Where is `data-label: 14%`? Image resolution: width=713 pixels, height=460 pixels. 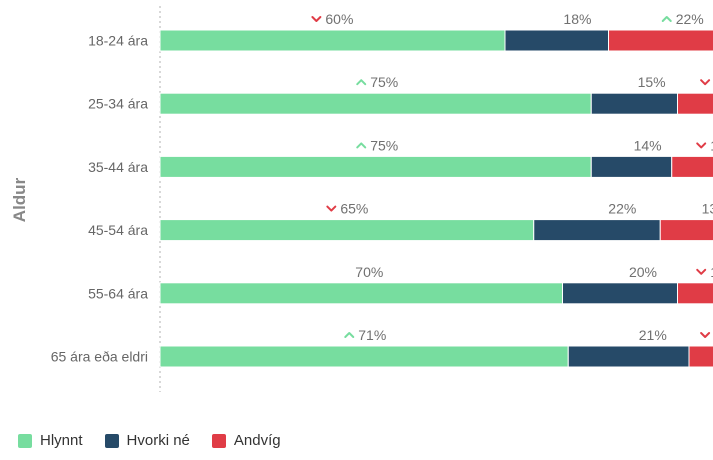 data-label: 14% is located at coordinates (648, 145).